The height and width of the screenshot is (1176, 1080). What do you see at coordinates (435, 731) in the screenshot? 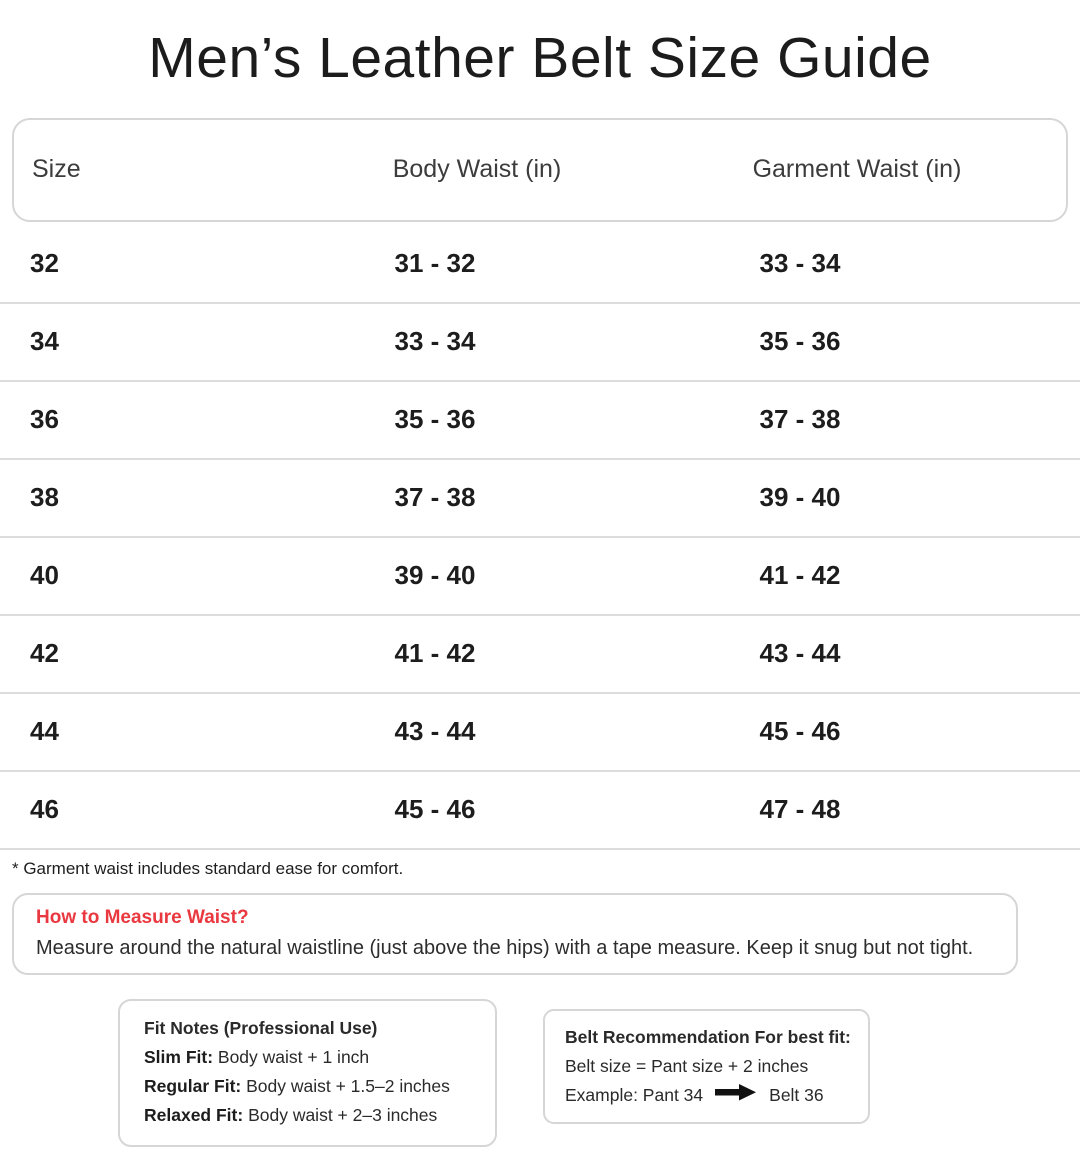
I see `body-waist-value: 43 - 44` at bounding box center [435, 731].